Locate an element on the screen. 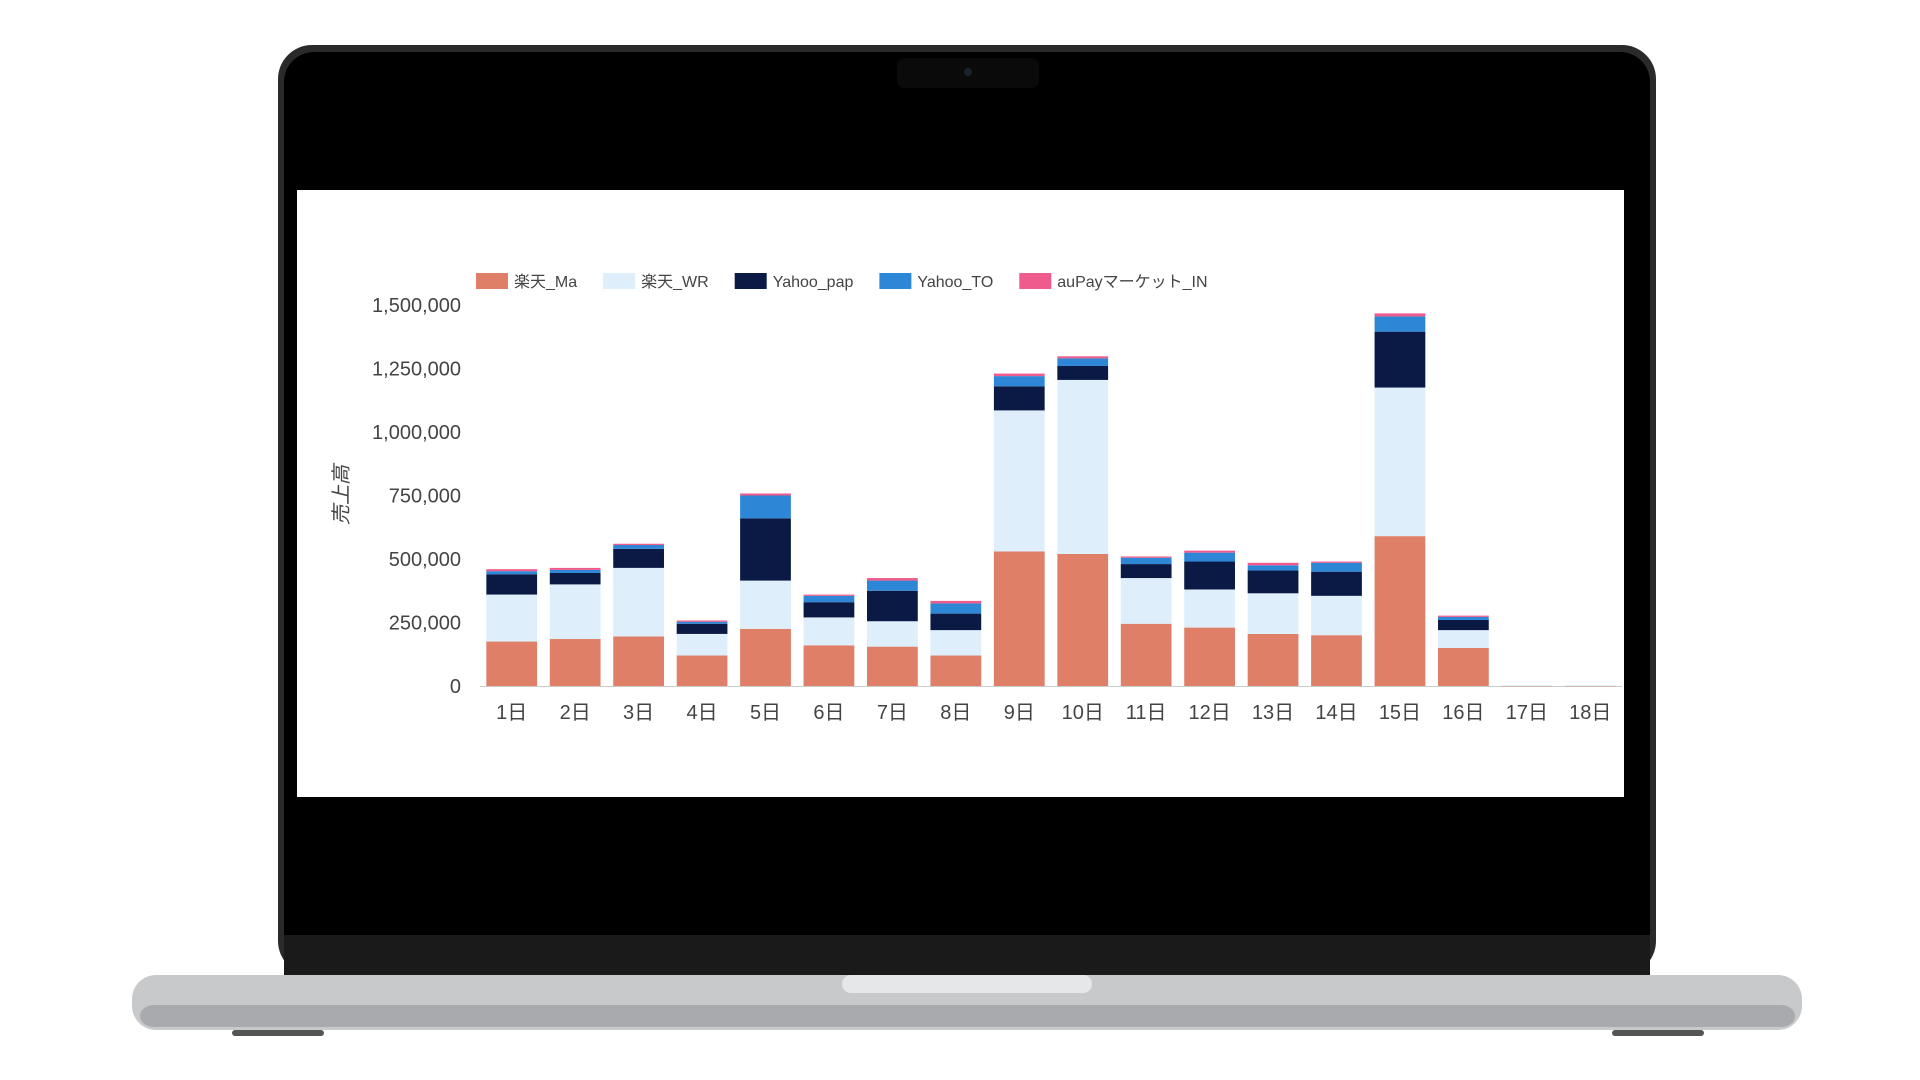  x-tick-label: 16日 is located at coordinates (1463, 713).